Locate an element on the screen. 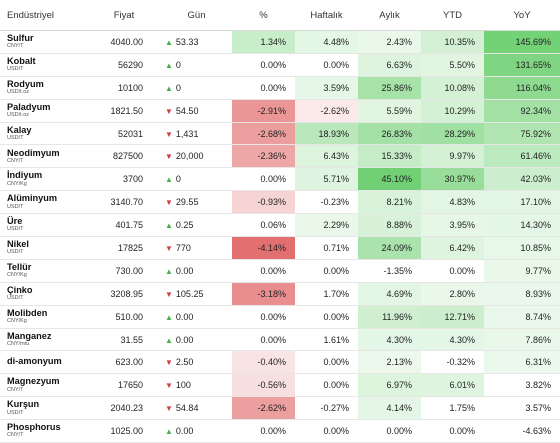 This screenshot has width=560, height=443. weekly-change-cell: 2.29% is located at coordinates (326, 225).